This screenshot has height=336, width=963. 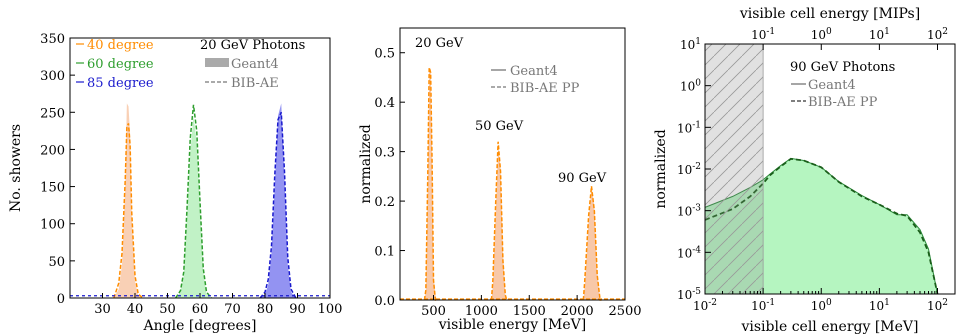 I want to click on legend-entry: BIB-AE, so click(x=255, y=83).